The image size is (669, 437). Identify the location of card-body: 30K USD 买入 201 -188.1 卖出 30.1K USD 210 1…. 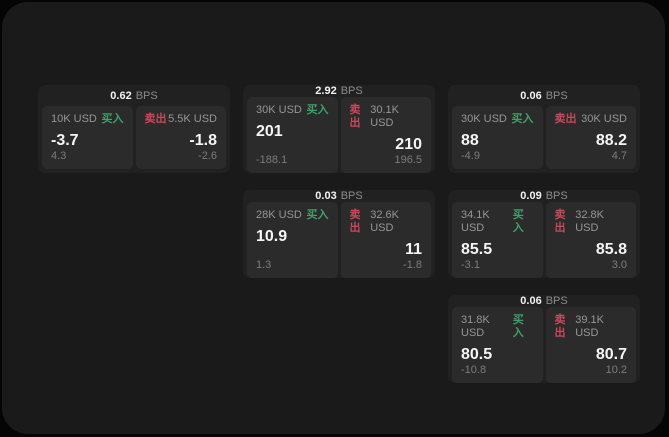
(339, 135).